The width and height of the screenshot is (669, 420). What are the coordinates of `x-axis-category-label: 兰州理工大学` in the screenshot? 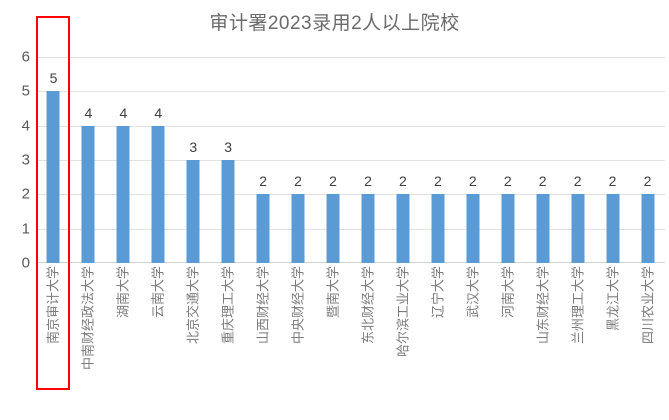 It's located at (577, 342).